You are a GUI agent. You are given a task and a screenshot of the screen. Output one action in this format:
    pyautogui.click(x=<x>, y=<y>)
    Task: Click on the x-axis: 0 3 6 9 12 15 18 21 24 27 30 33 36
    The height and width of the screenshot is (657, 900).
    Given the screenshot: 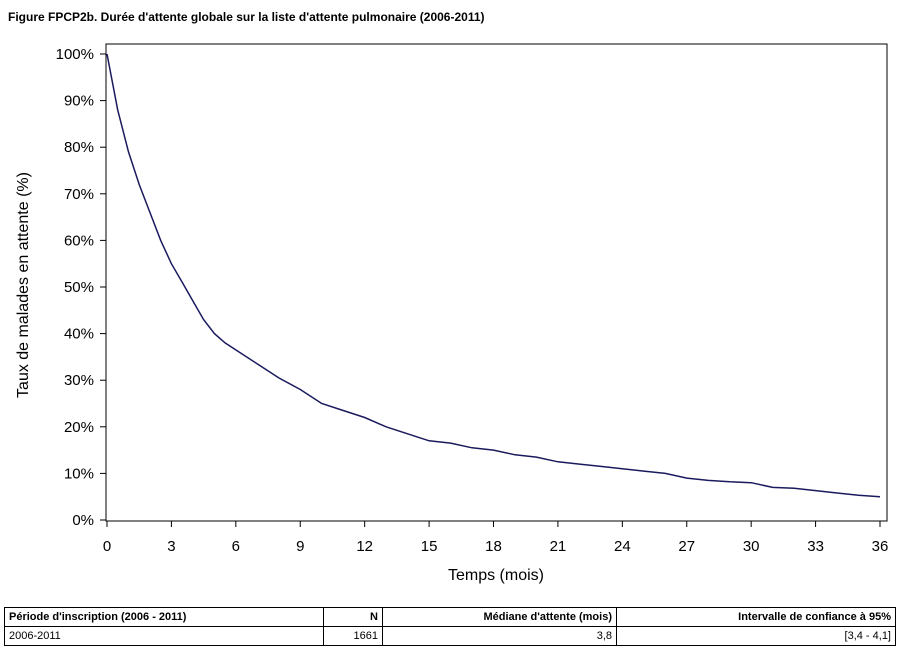 What is the action you would take?
    pyautogui.click(x=496, y=538)
    